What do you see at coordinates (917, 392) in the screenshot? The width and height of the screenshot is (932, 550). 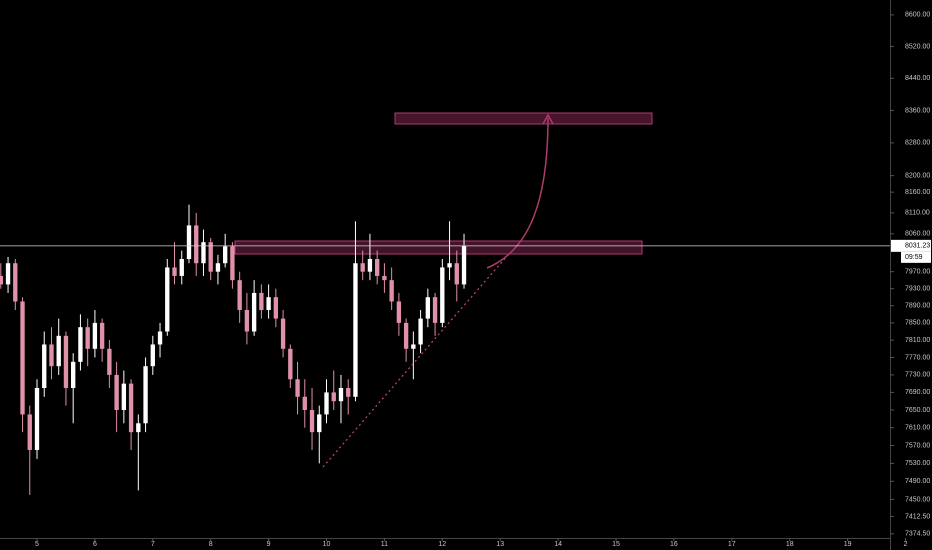 I see `y-tick-label: 7690.00` at bounding box center [917, 392].